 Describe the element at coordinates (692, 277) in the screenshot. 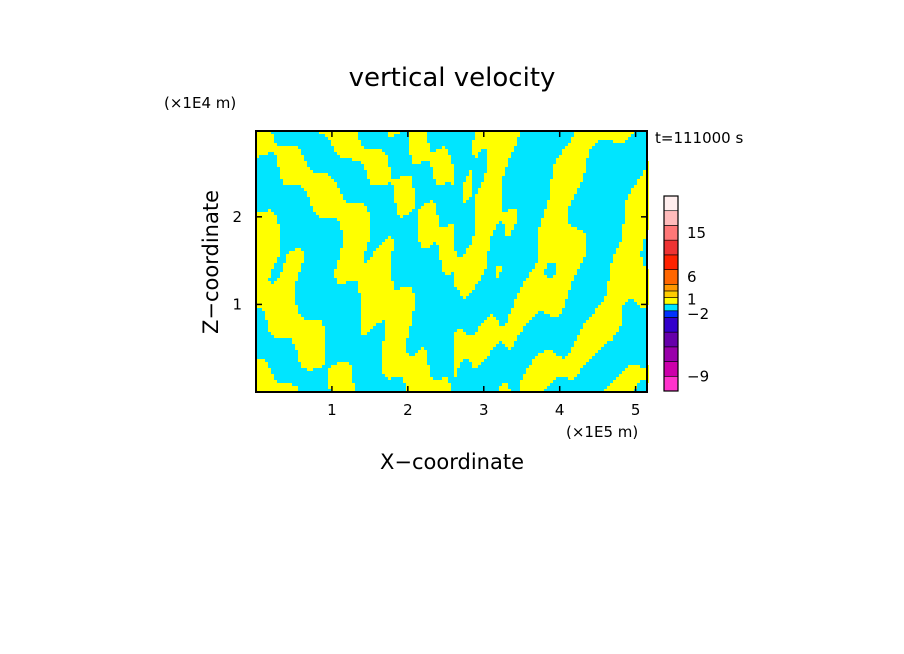

I see `colorbar-label: 6` at that location.